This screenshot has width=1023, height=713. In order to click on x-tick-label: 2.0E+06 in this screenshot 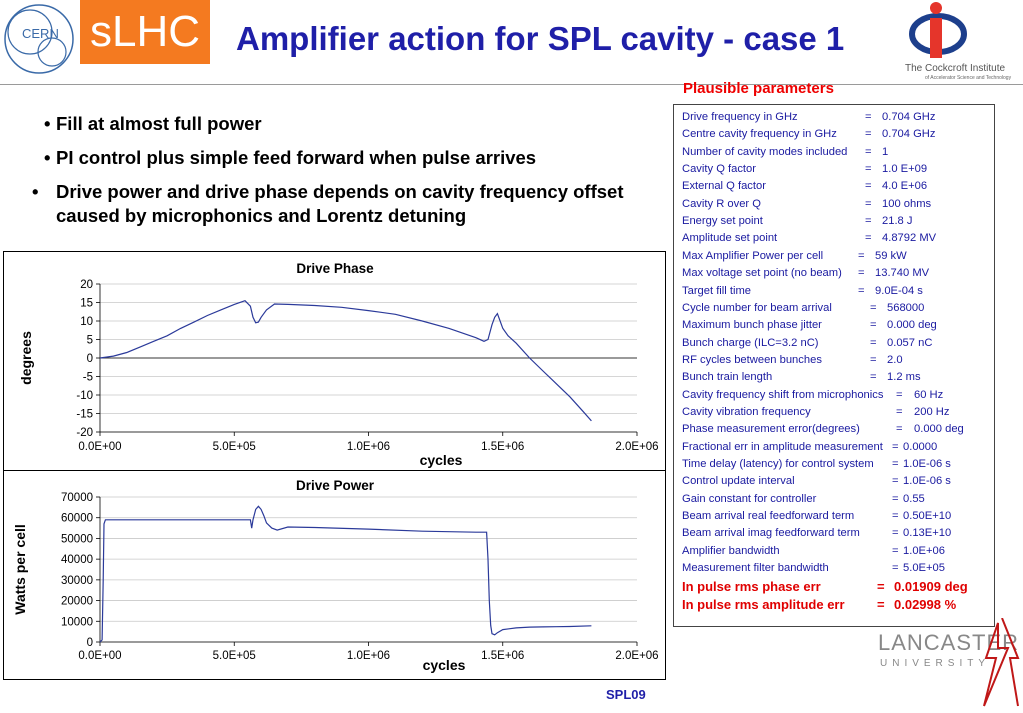, I will do `click(636, 447)`.